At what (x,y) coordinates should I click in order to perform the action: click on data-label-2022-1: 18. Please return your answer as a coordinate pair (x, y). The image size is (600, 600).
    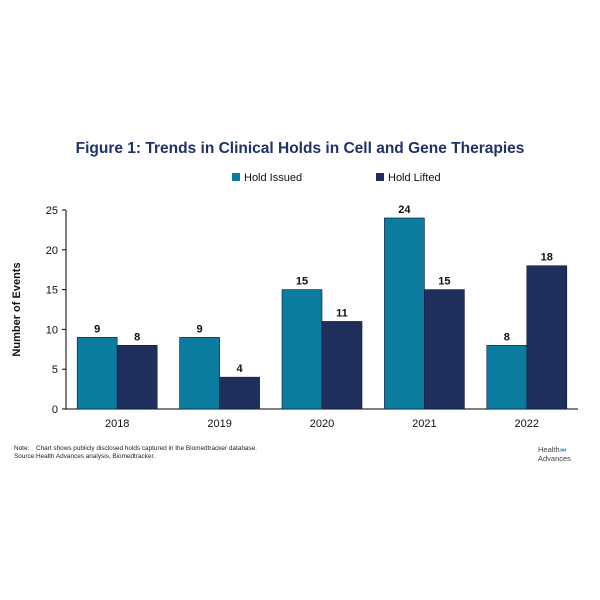
    Looking at the image, I should click on (547, 258).